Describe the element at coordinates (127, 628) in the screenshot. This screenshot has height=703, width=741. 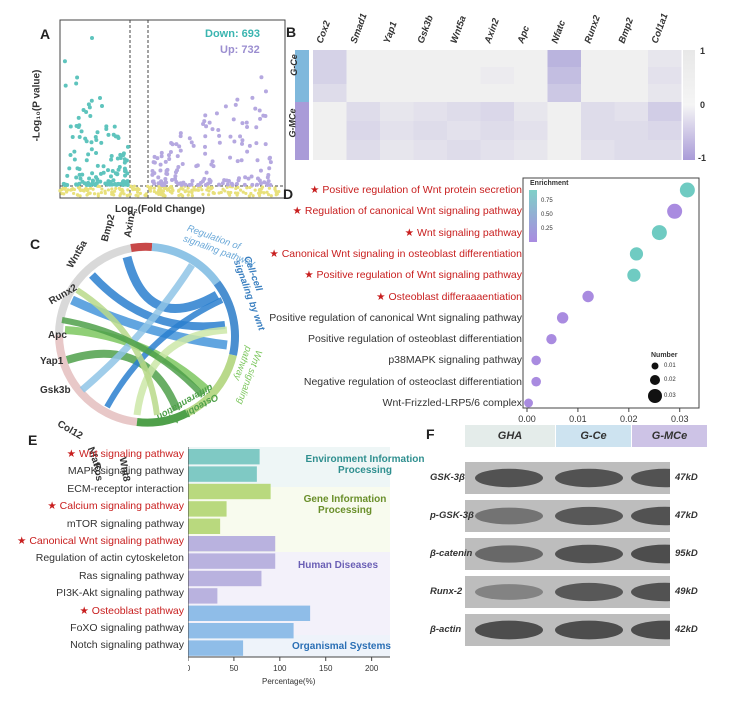
I see `kegg-term-10: FoXO signaling pathway` at that location.